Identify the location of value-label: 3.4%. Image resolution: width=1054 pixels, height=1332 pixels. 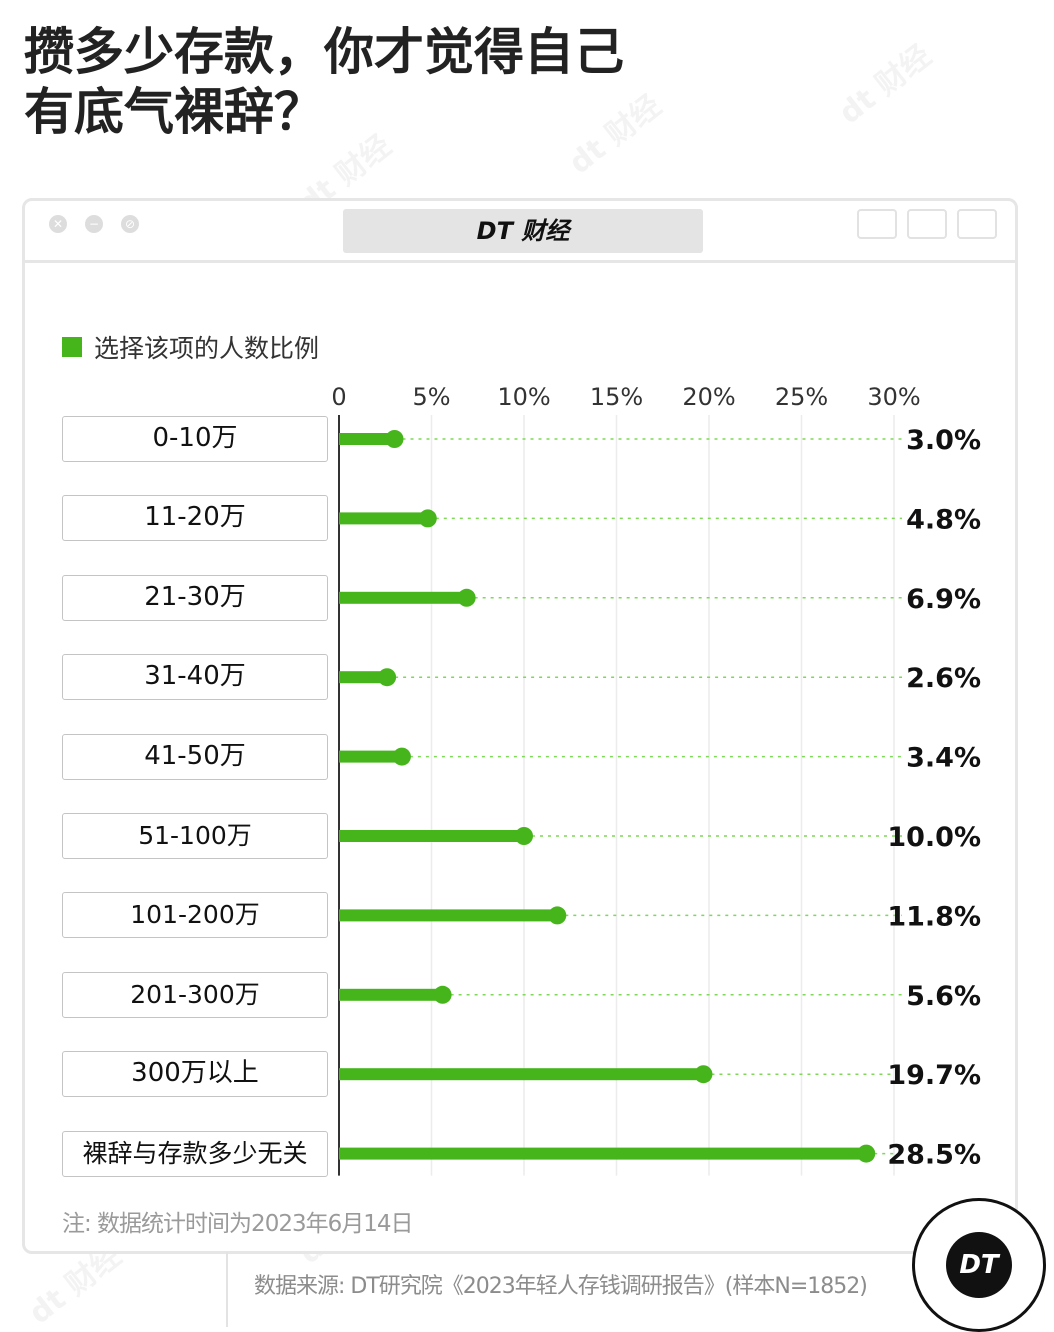
(943, 758).